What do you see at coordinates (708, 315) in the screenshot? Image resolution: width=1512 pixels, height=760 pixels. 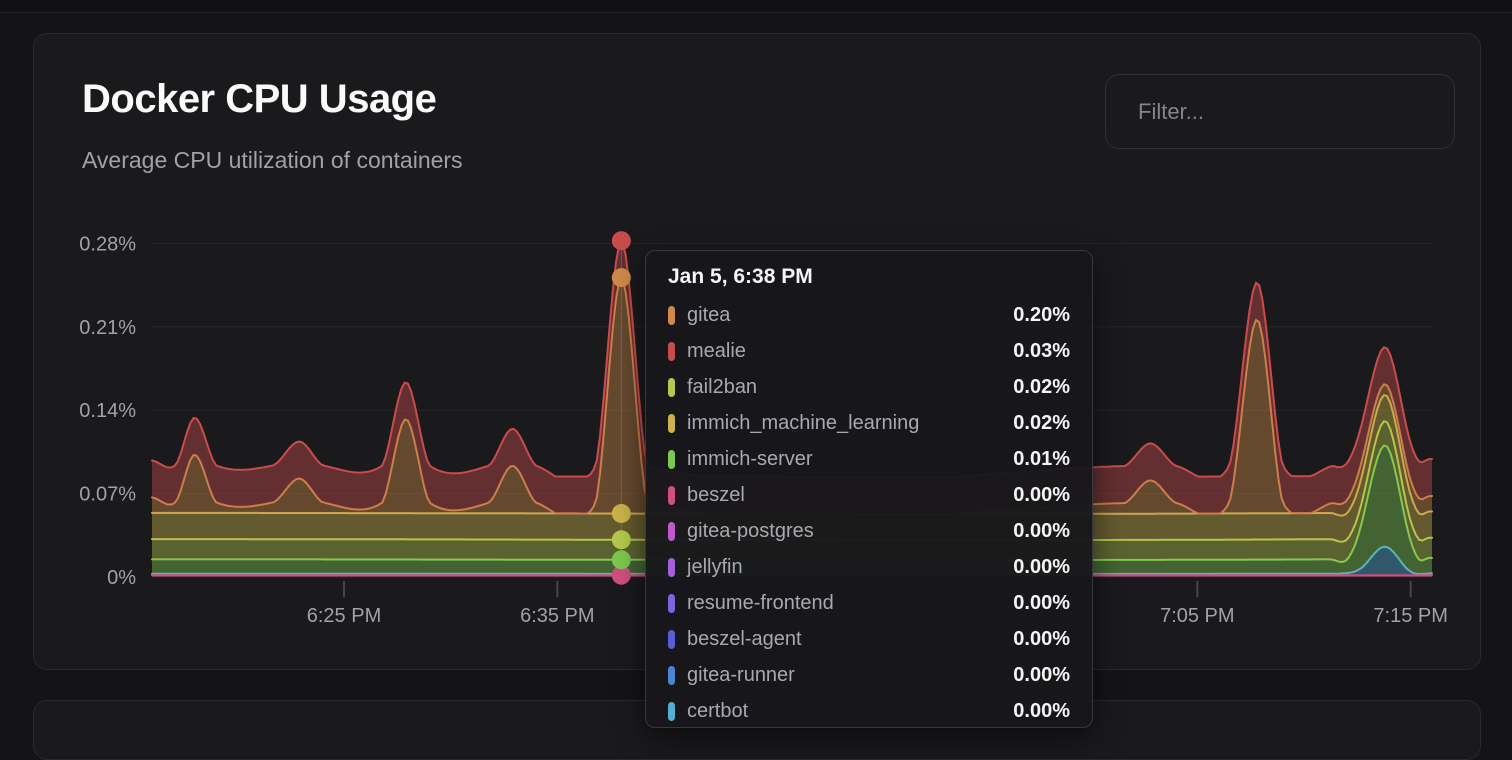 I see `container-name: gitea` at bounding box center [708, 315].